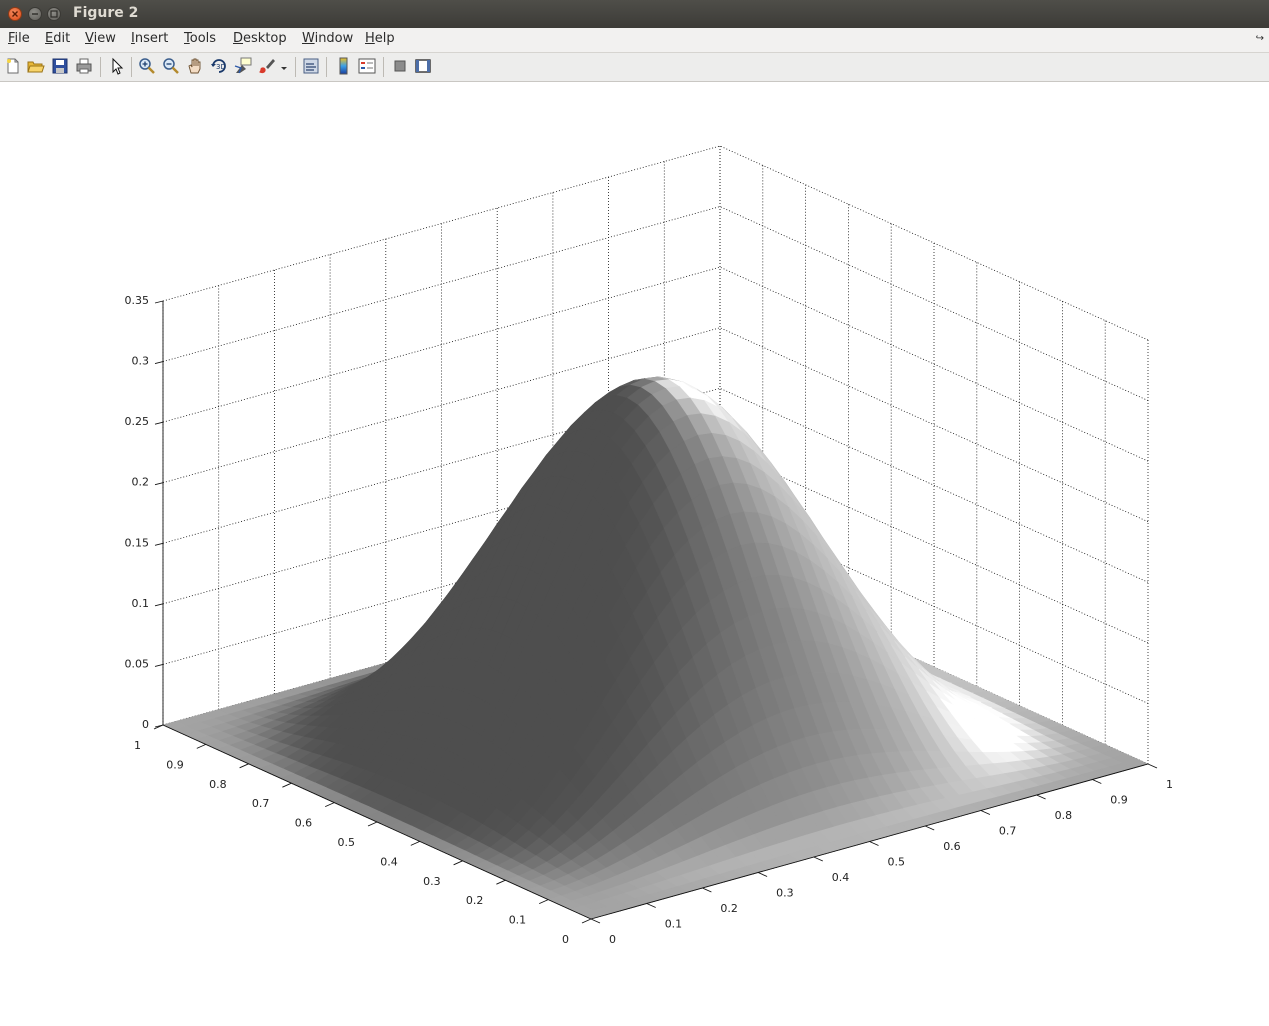  I want to click on z-tick-label: 0.05, so click(137, 663).